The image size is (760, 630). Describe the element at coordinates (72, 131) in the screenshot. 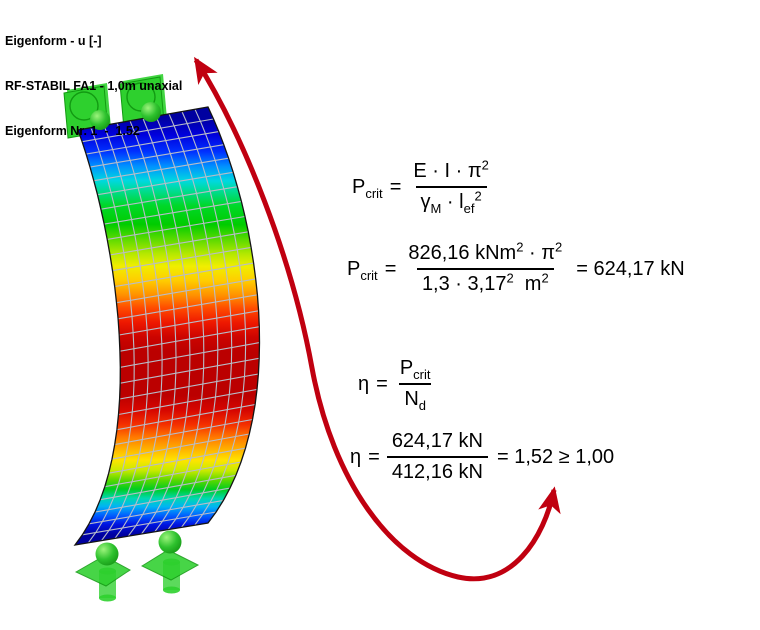

I see `legend-line-eigenform: Eigenform Nr. 1 - 1.52` at that location.